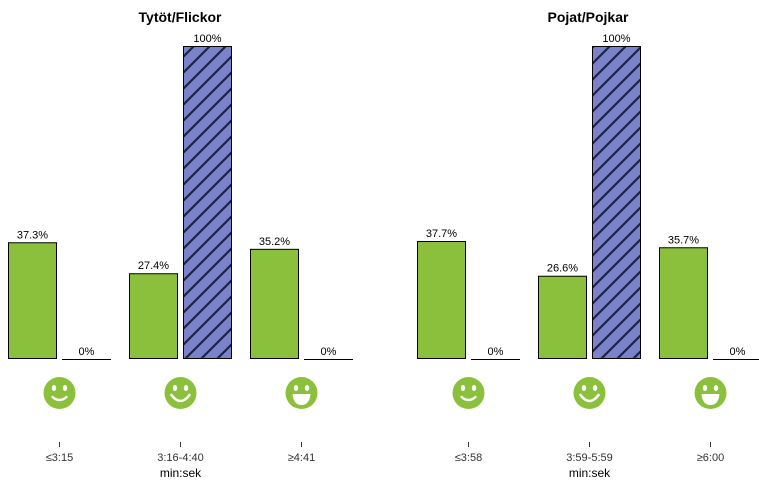 Image resolution: width=759 pixels, height=484 pixels. Describe the element at coordinates (589, 458) in the screenshot. I see `x-tick-label: 3:59-5:59` at that location.